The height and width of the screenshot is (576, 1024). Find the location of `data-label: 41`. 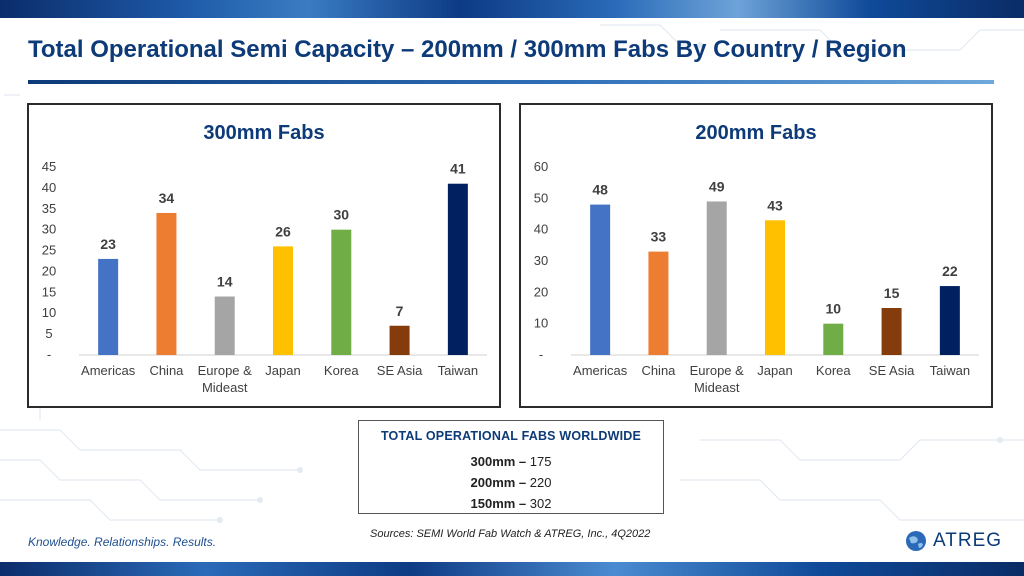

data-label: 41 is located at coordinates (458, 169).